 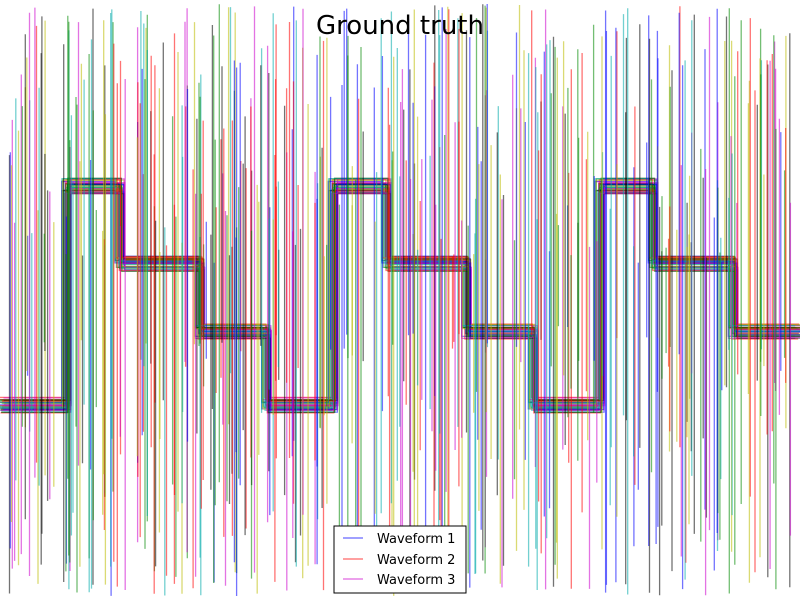 I want to click on legend-entry-waveform-1: Waveform 1, so click(x=399, y=539).